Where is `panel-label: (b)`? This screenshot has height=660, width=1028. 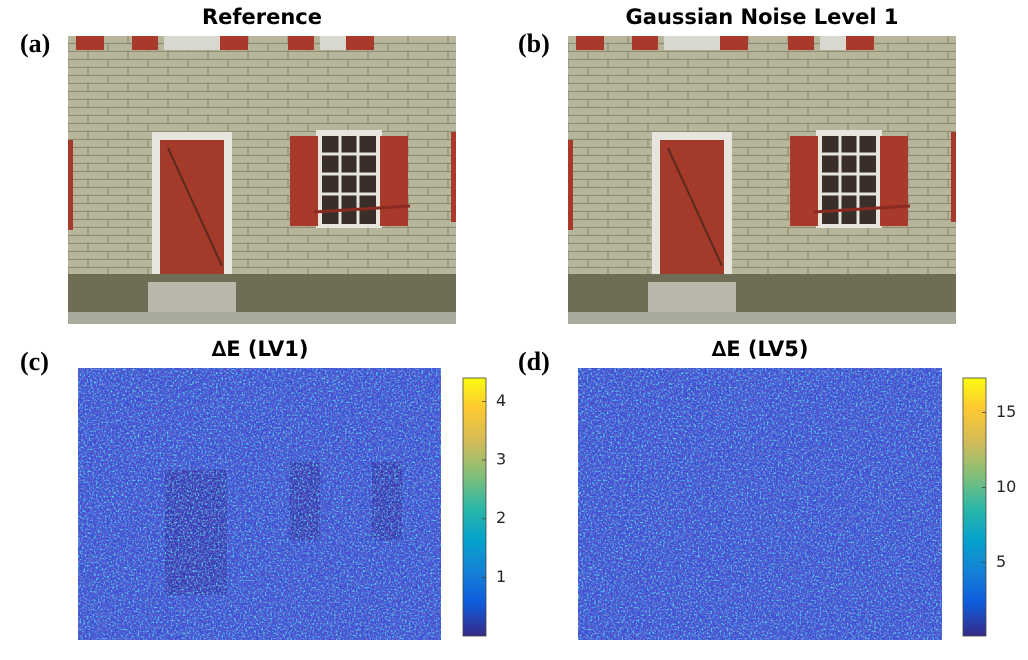
panel-label: (b) is located at coordinates (534, 43).